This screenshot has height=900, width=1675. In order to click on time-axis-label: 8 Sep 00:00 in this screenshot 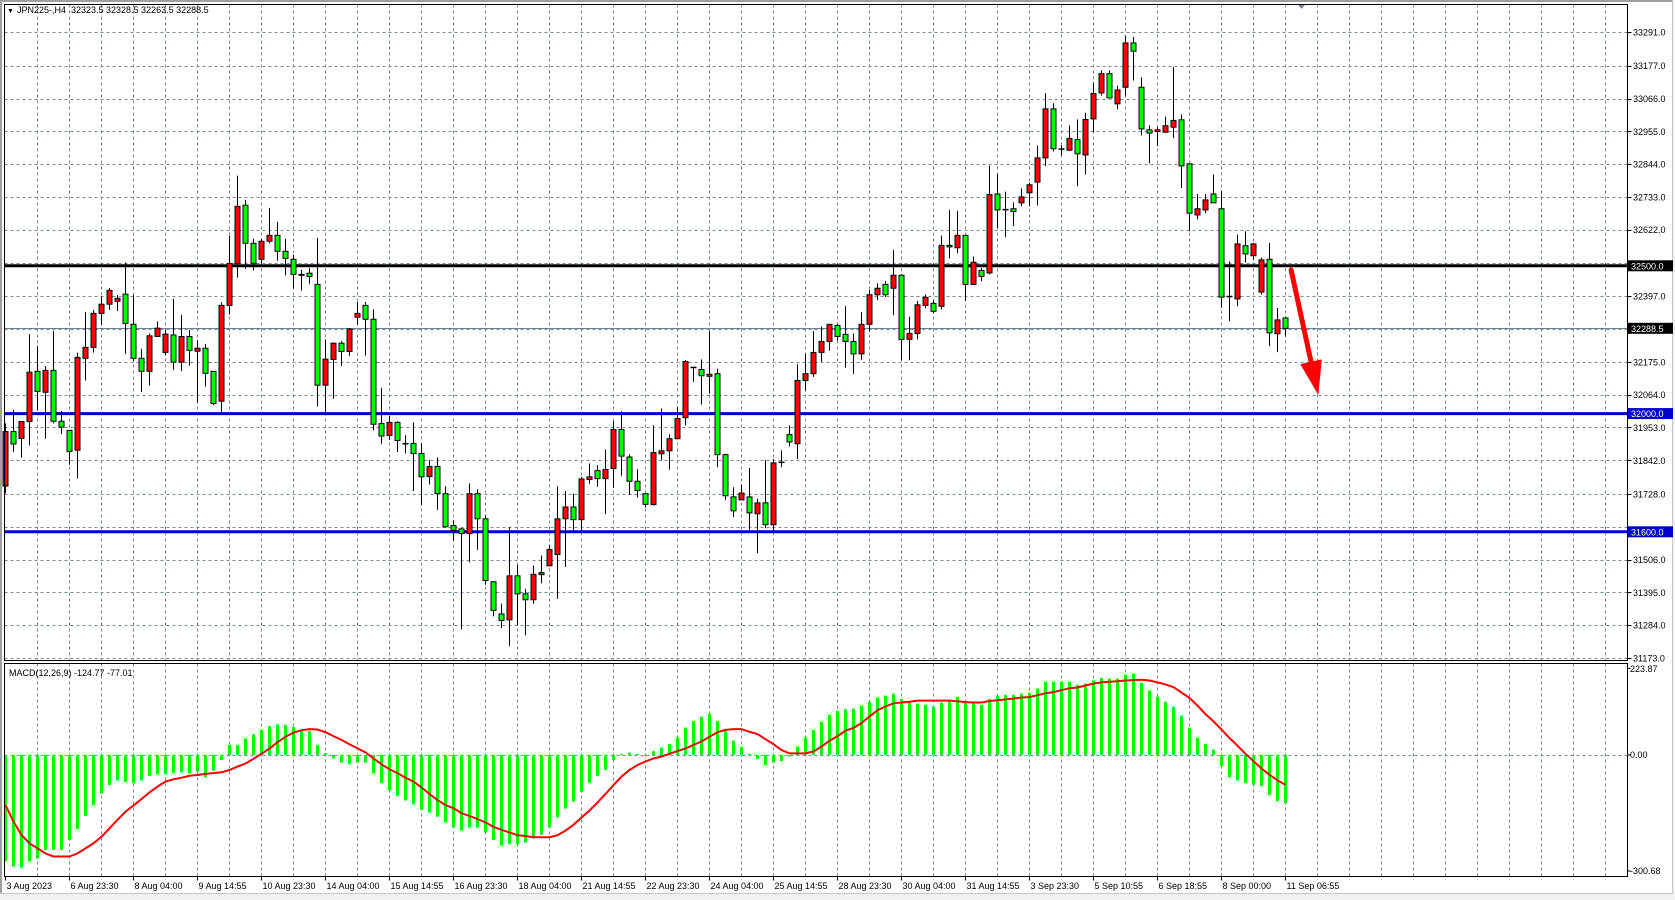, I will do `click(1247, 886)`.